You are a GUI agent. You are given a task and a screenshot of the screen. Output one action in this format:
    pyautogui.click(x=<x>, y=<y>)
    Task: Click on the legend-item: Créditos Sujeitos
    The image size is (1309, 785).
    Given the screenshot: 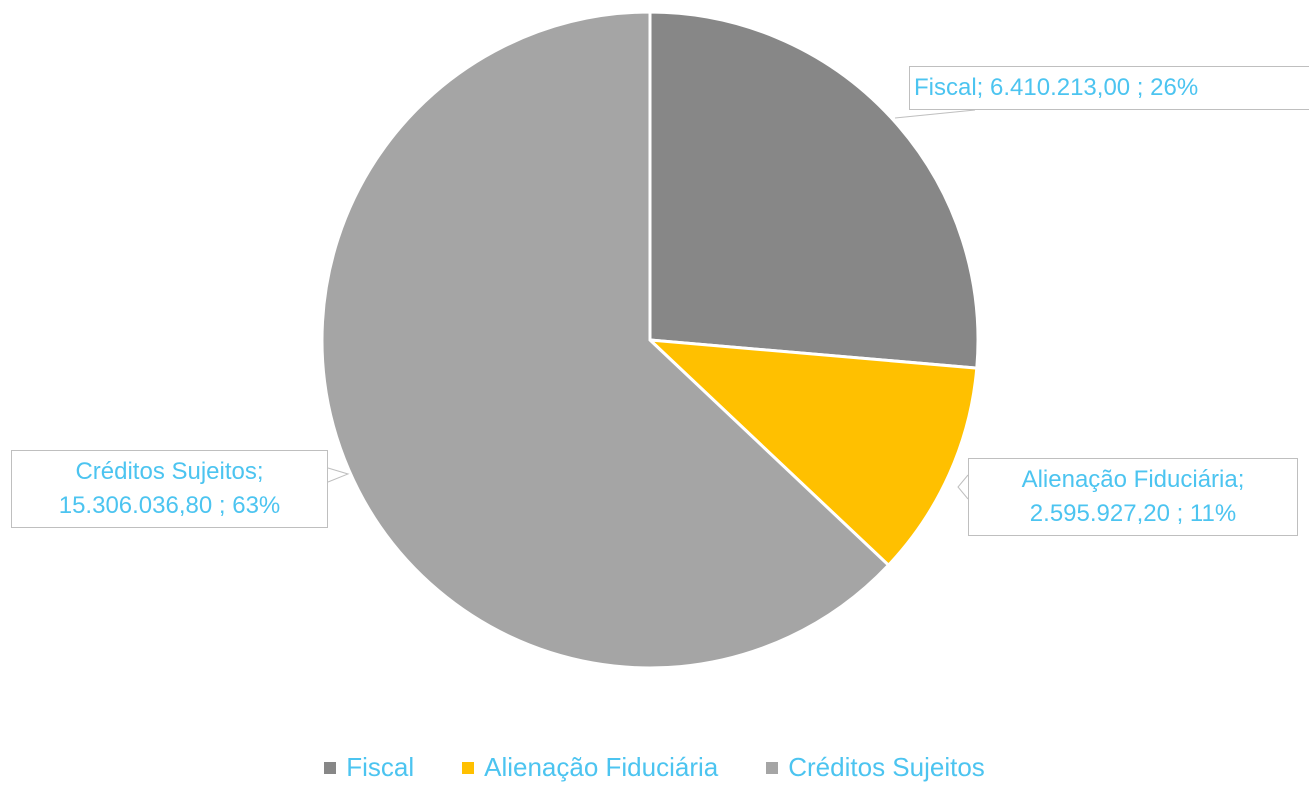 What is the action you would take?
    pyautogui.click(x=875, y=767)
    